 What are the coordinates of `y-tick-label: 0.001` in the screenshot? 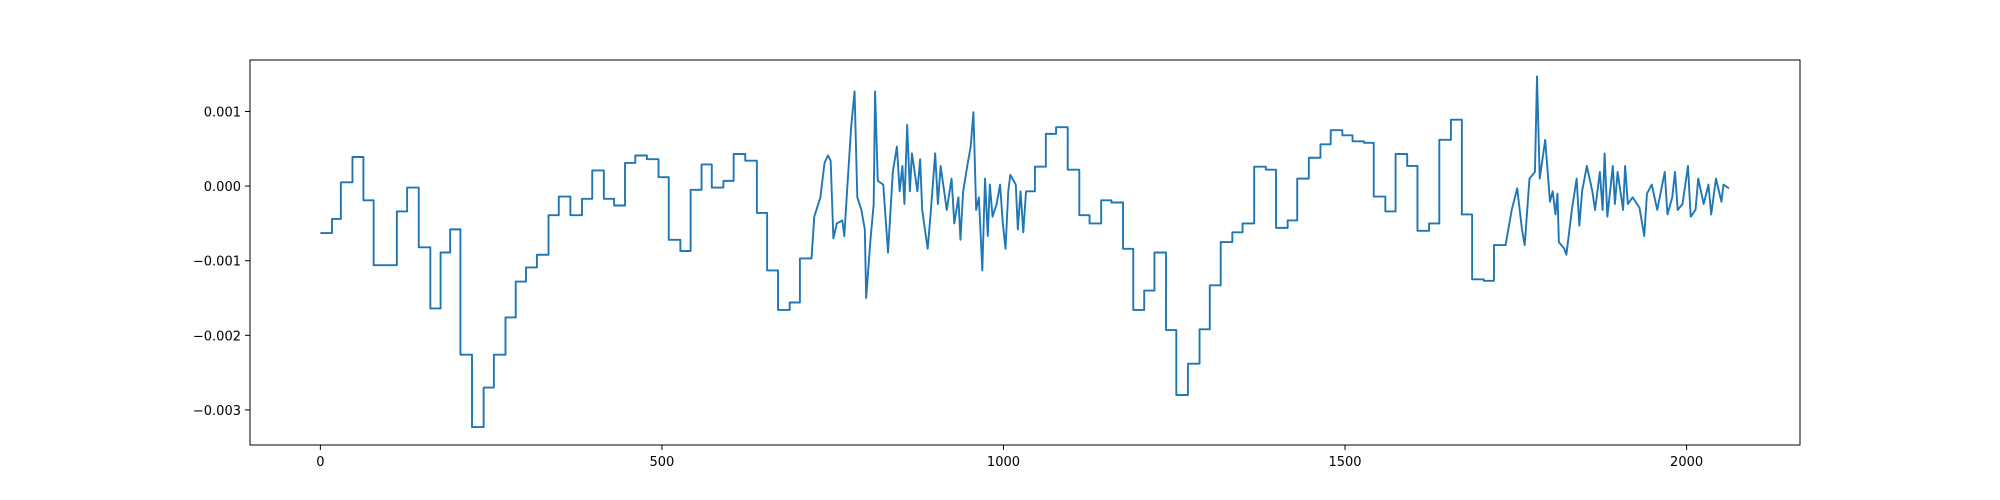 It's located at (222, 112).